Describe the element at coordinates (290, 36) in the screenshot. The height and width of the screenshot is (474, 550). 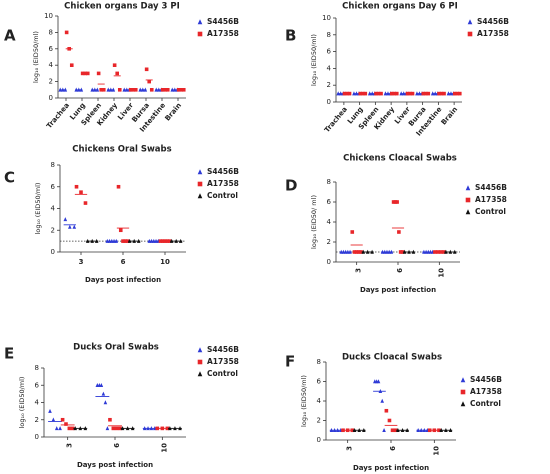
I see `panel-label: B` at that location.